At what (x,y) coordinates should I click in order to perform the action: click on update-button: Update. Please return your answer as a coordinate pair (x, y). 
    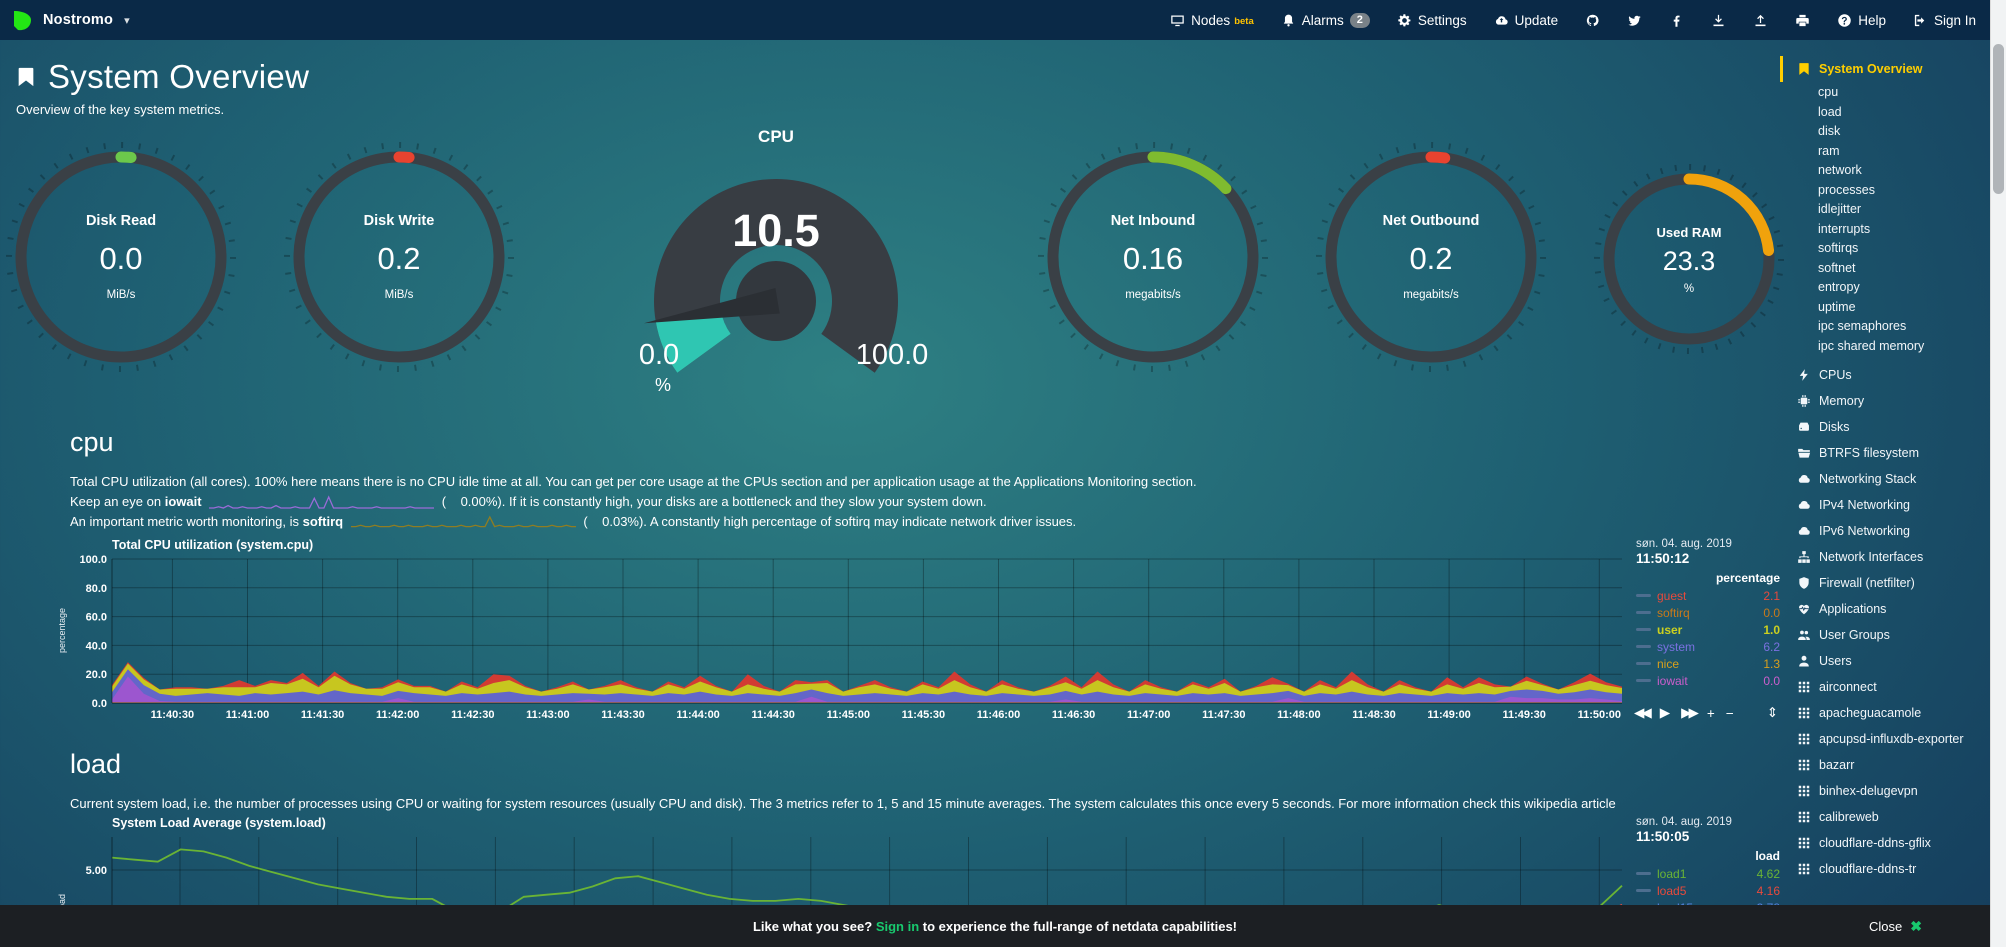
    Looking at the image, I should click on (1526, 20).